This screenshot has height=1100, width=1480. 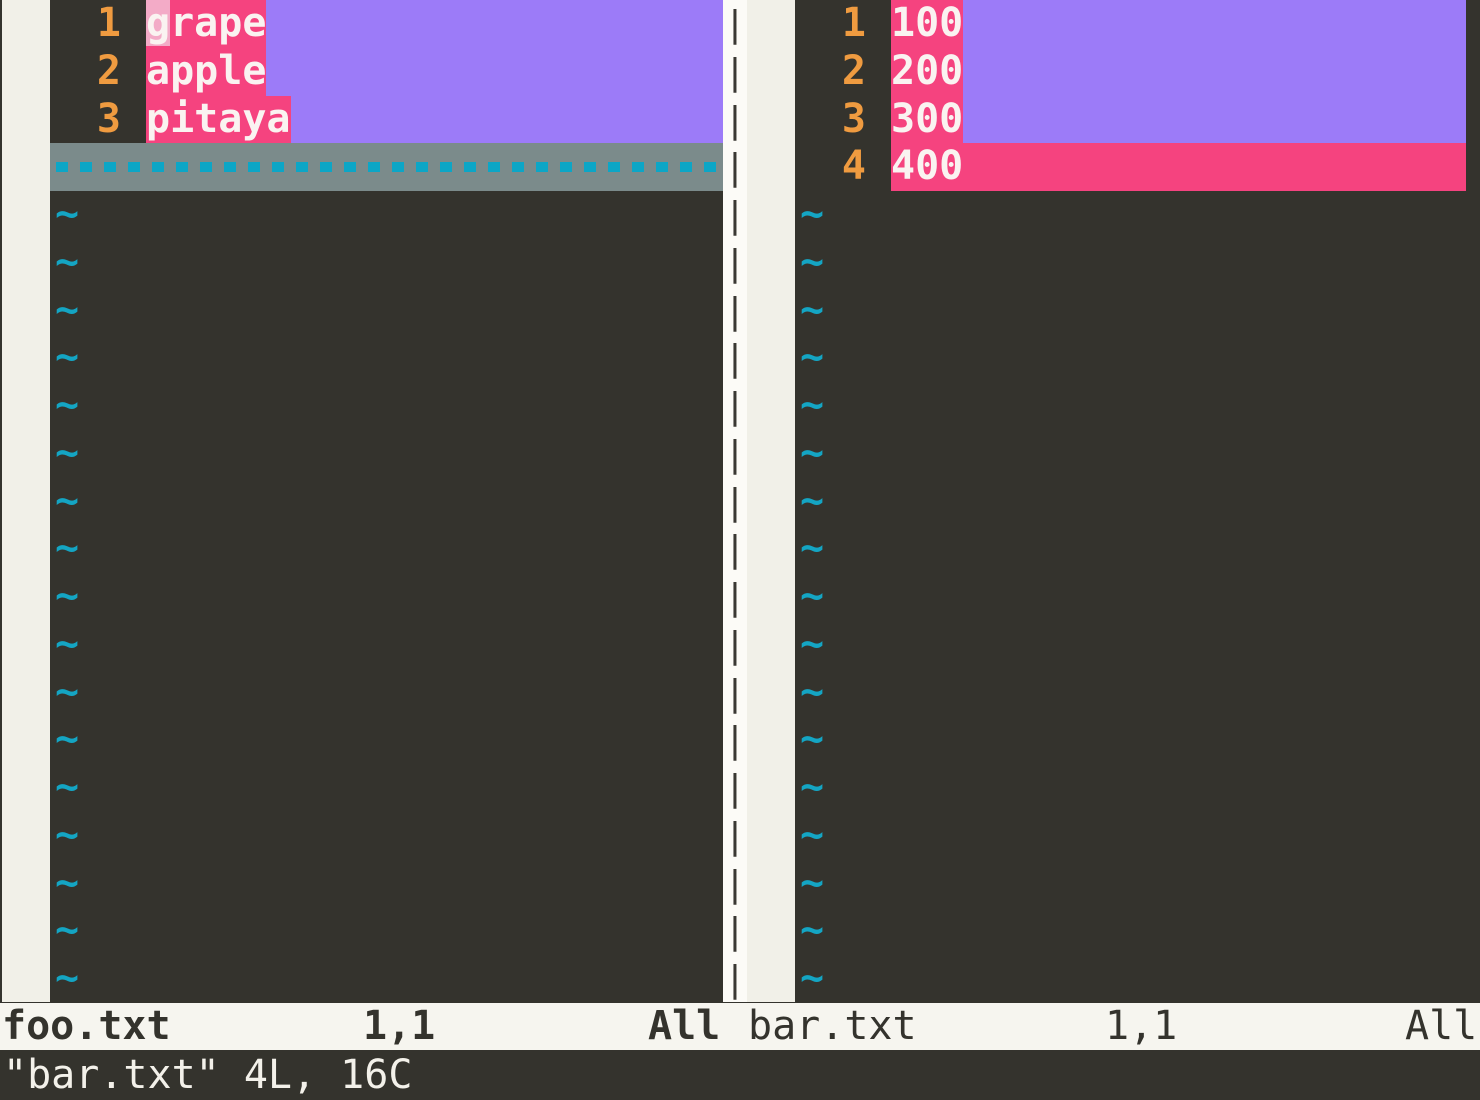 I want to click on buffer-line: 2 apple, so click(x=386, y=71).